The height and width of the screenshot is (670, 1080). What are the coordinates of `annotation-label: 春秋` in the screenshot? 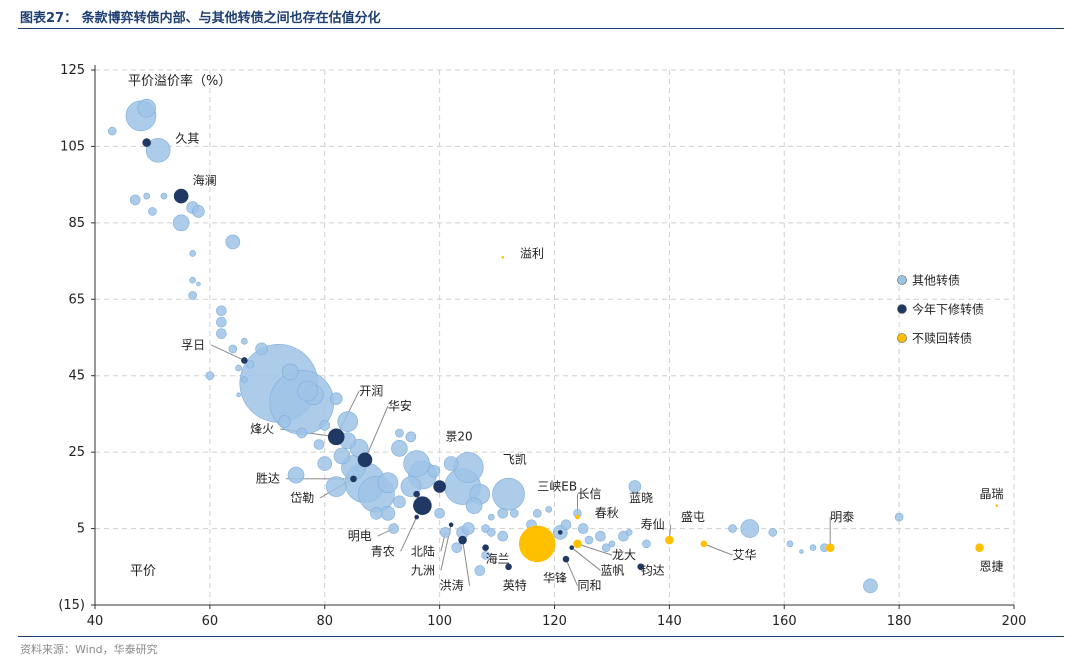 It's located at (607, 513).